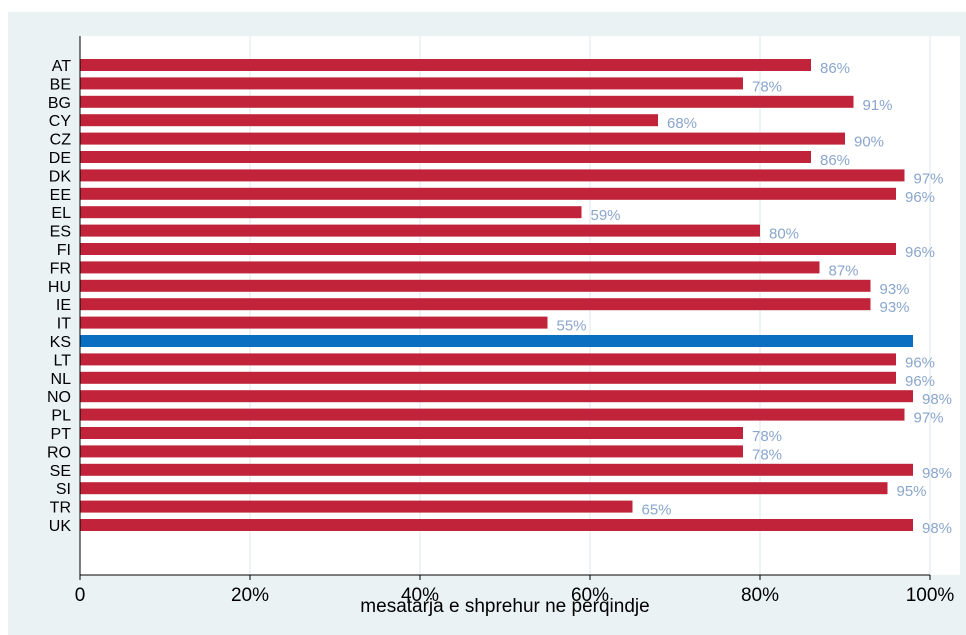 Image resolution: width=966 pixels, height=635 pixels. I want to click on bar-uk, so click(496, 525).